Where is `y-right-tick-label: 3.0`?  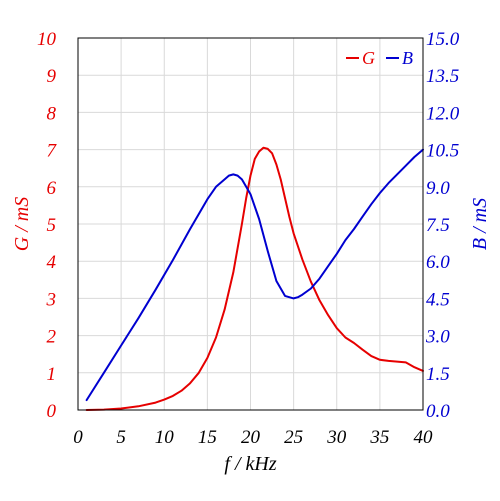
y-right-tick-label: 3.0 is located at coordinates (437, 337).